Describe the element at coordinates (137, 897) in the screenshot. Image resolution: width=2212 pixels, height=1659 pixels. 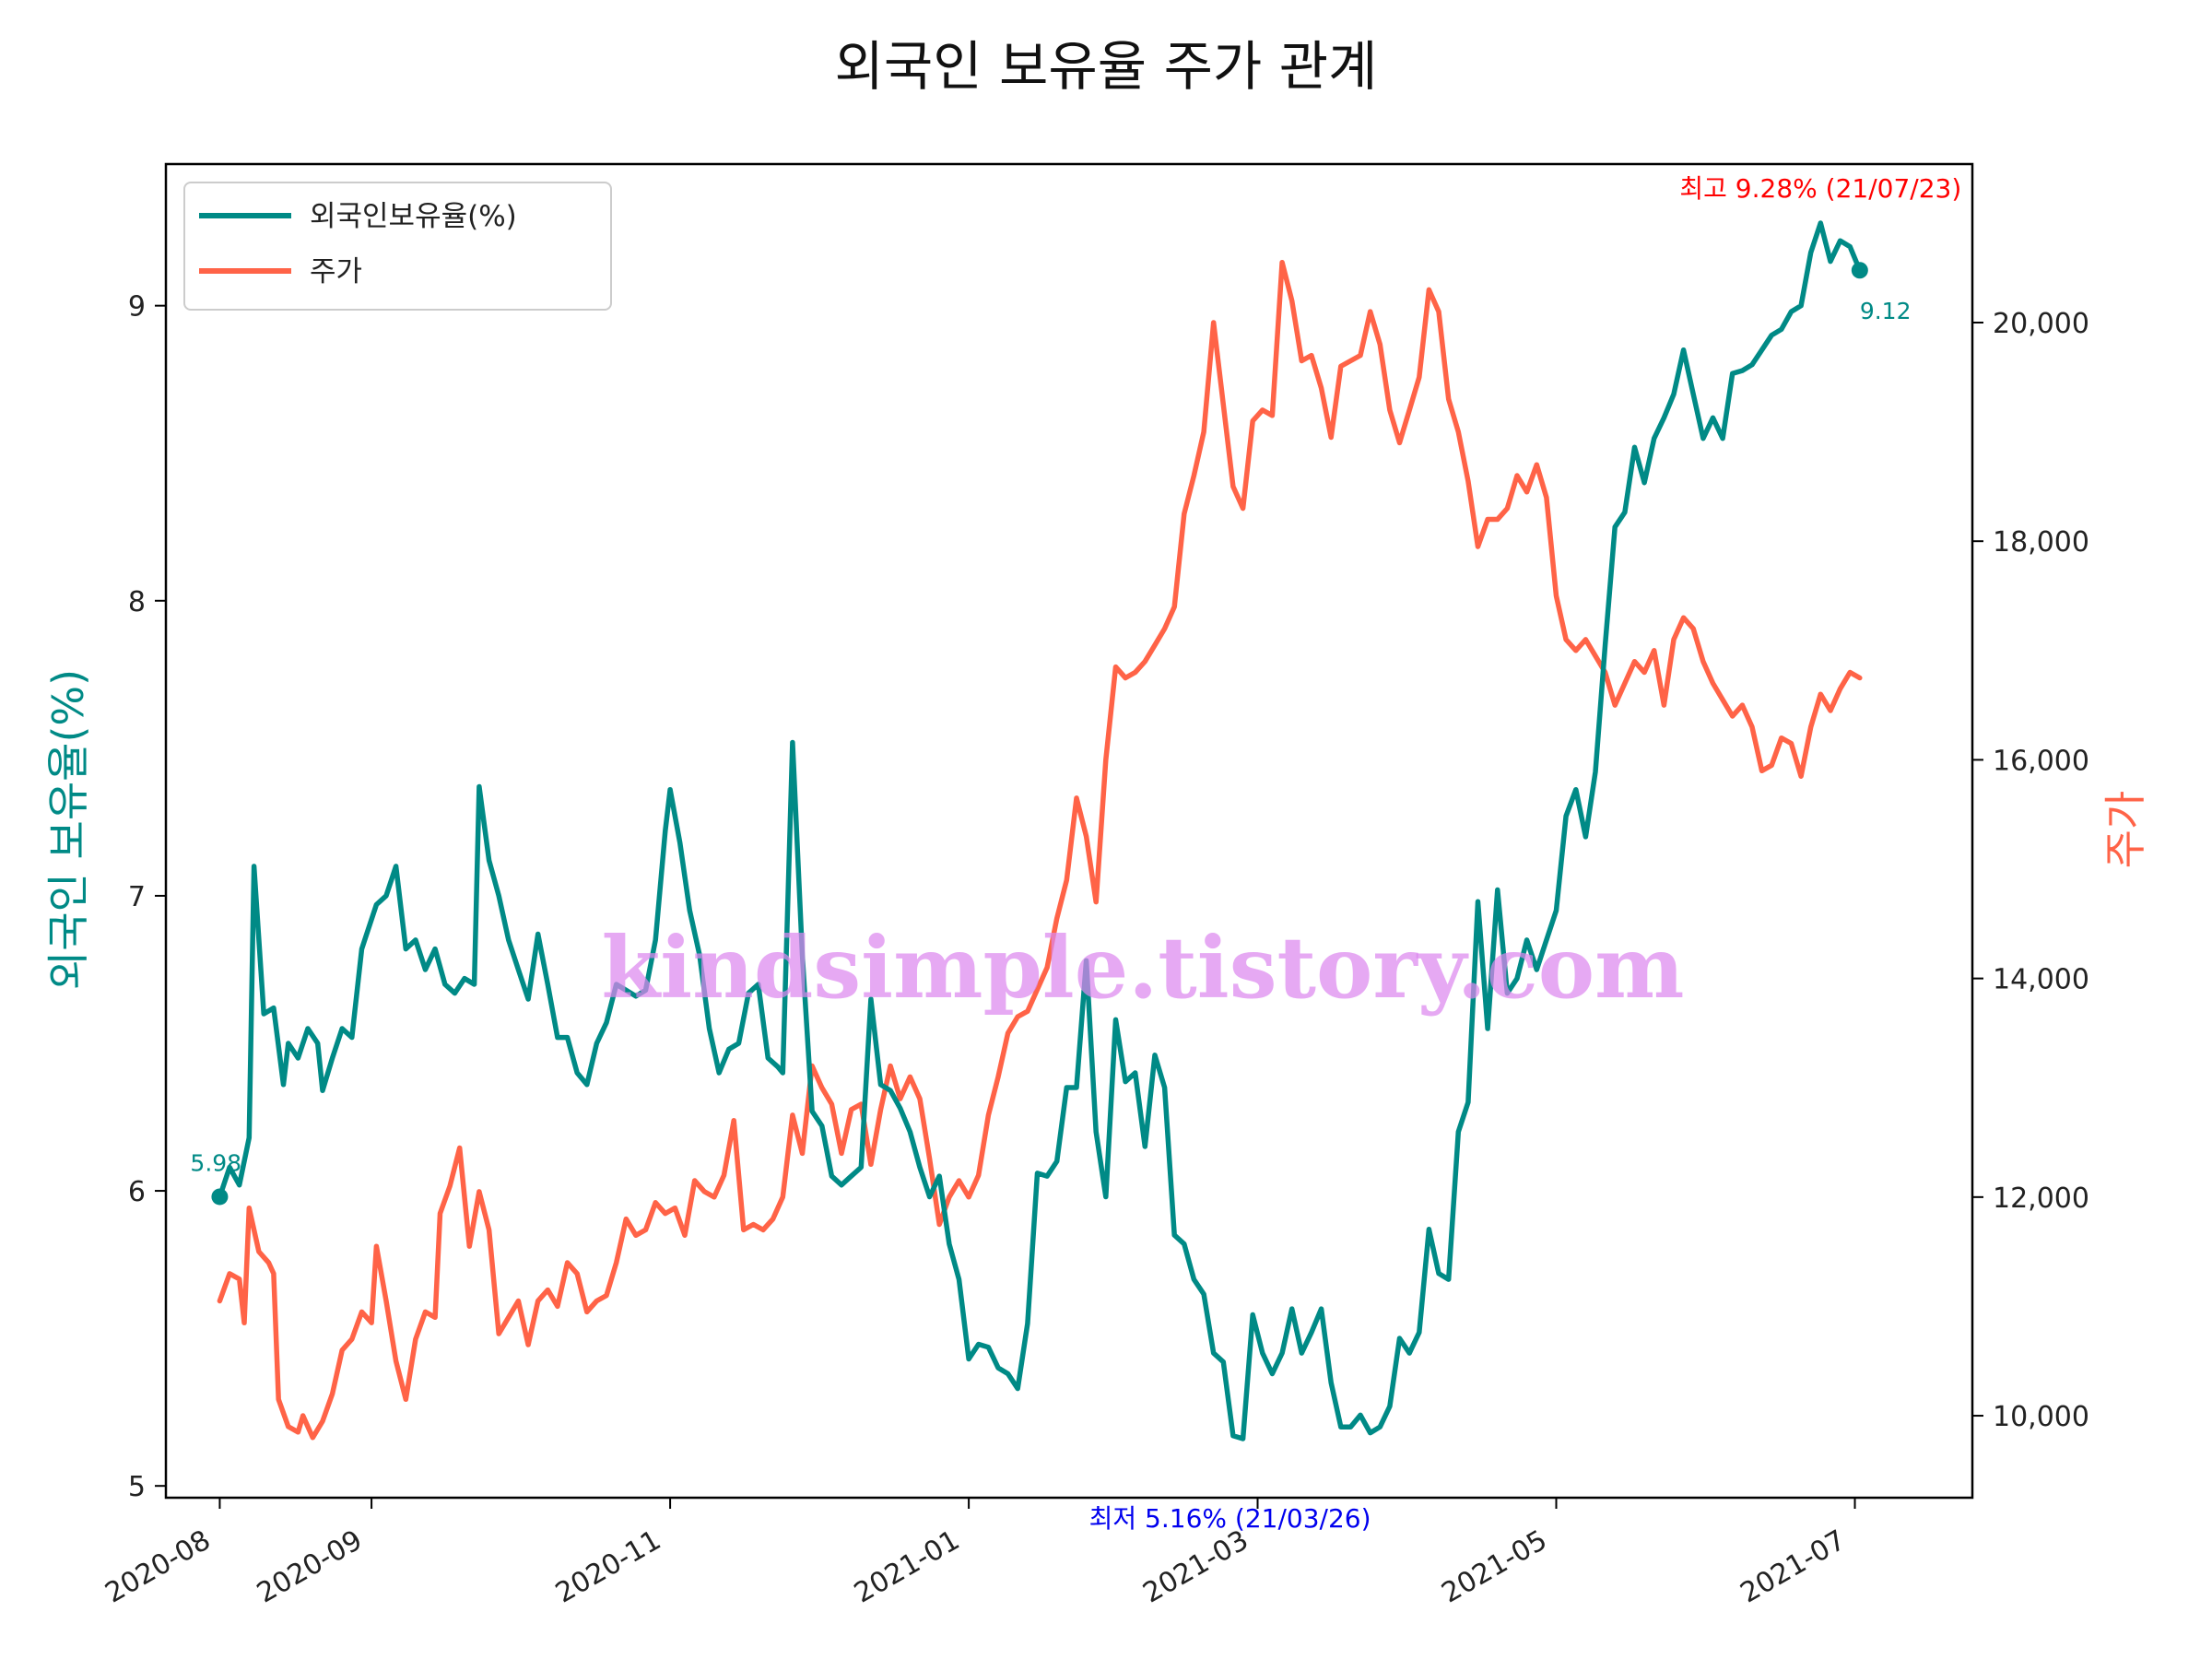
I see `left-tick-label: 7` at that location.